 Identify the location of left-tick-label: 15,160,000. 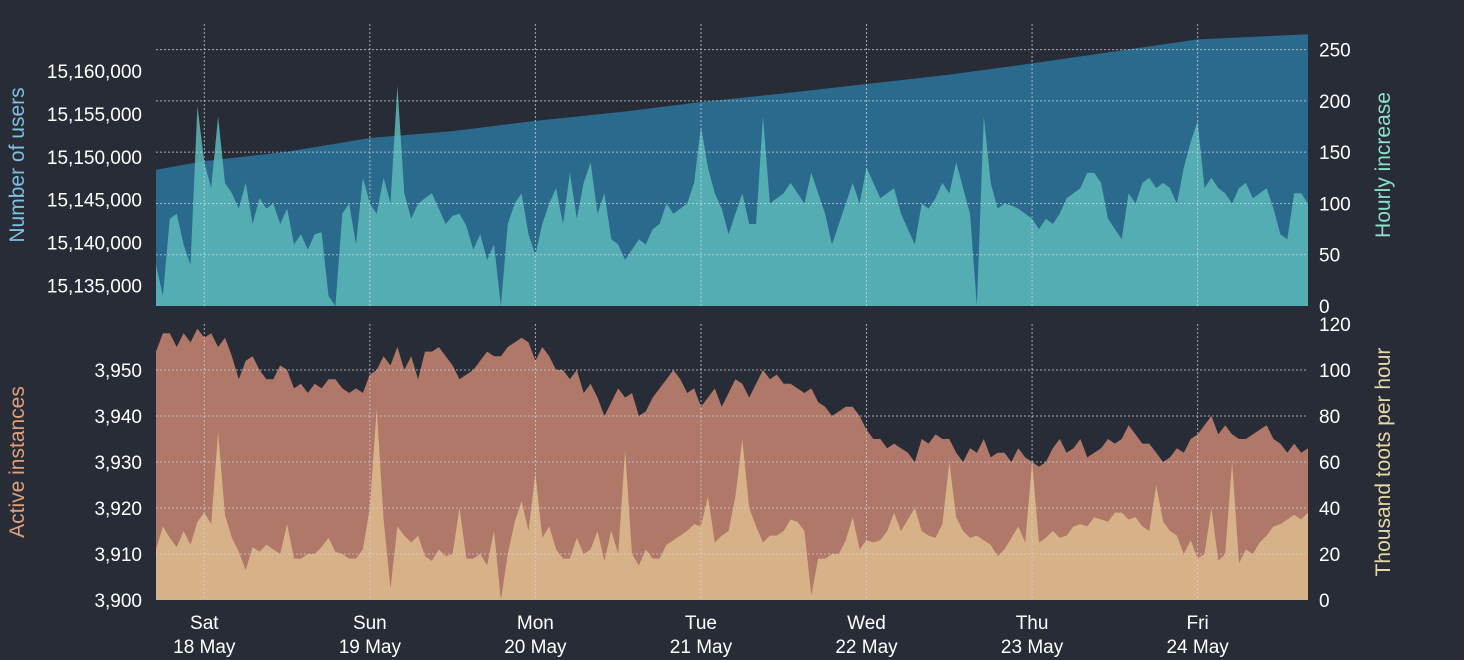
(94, 72).